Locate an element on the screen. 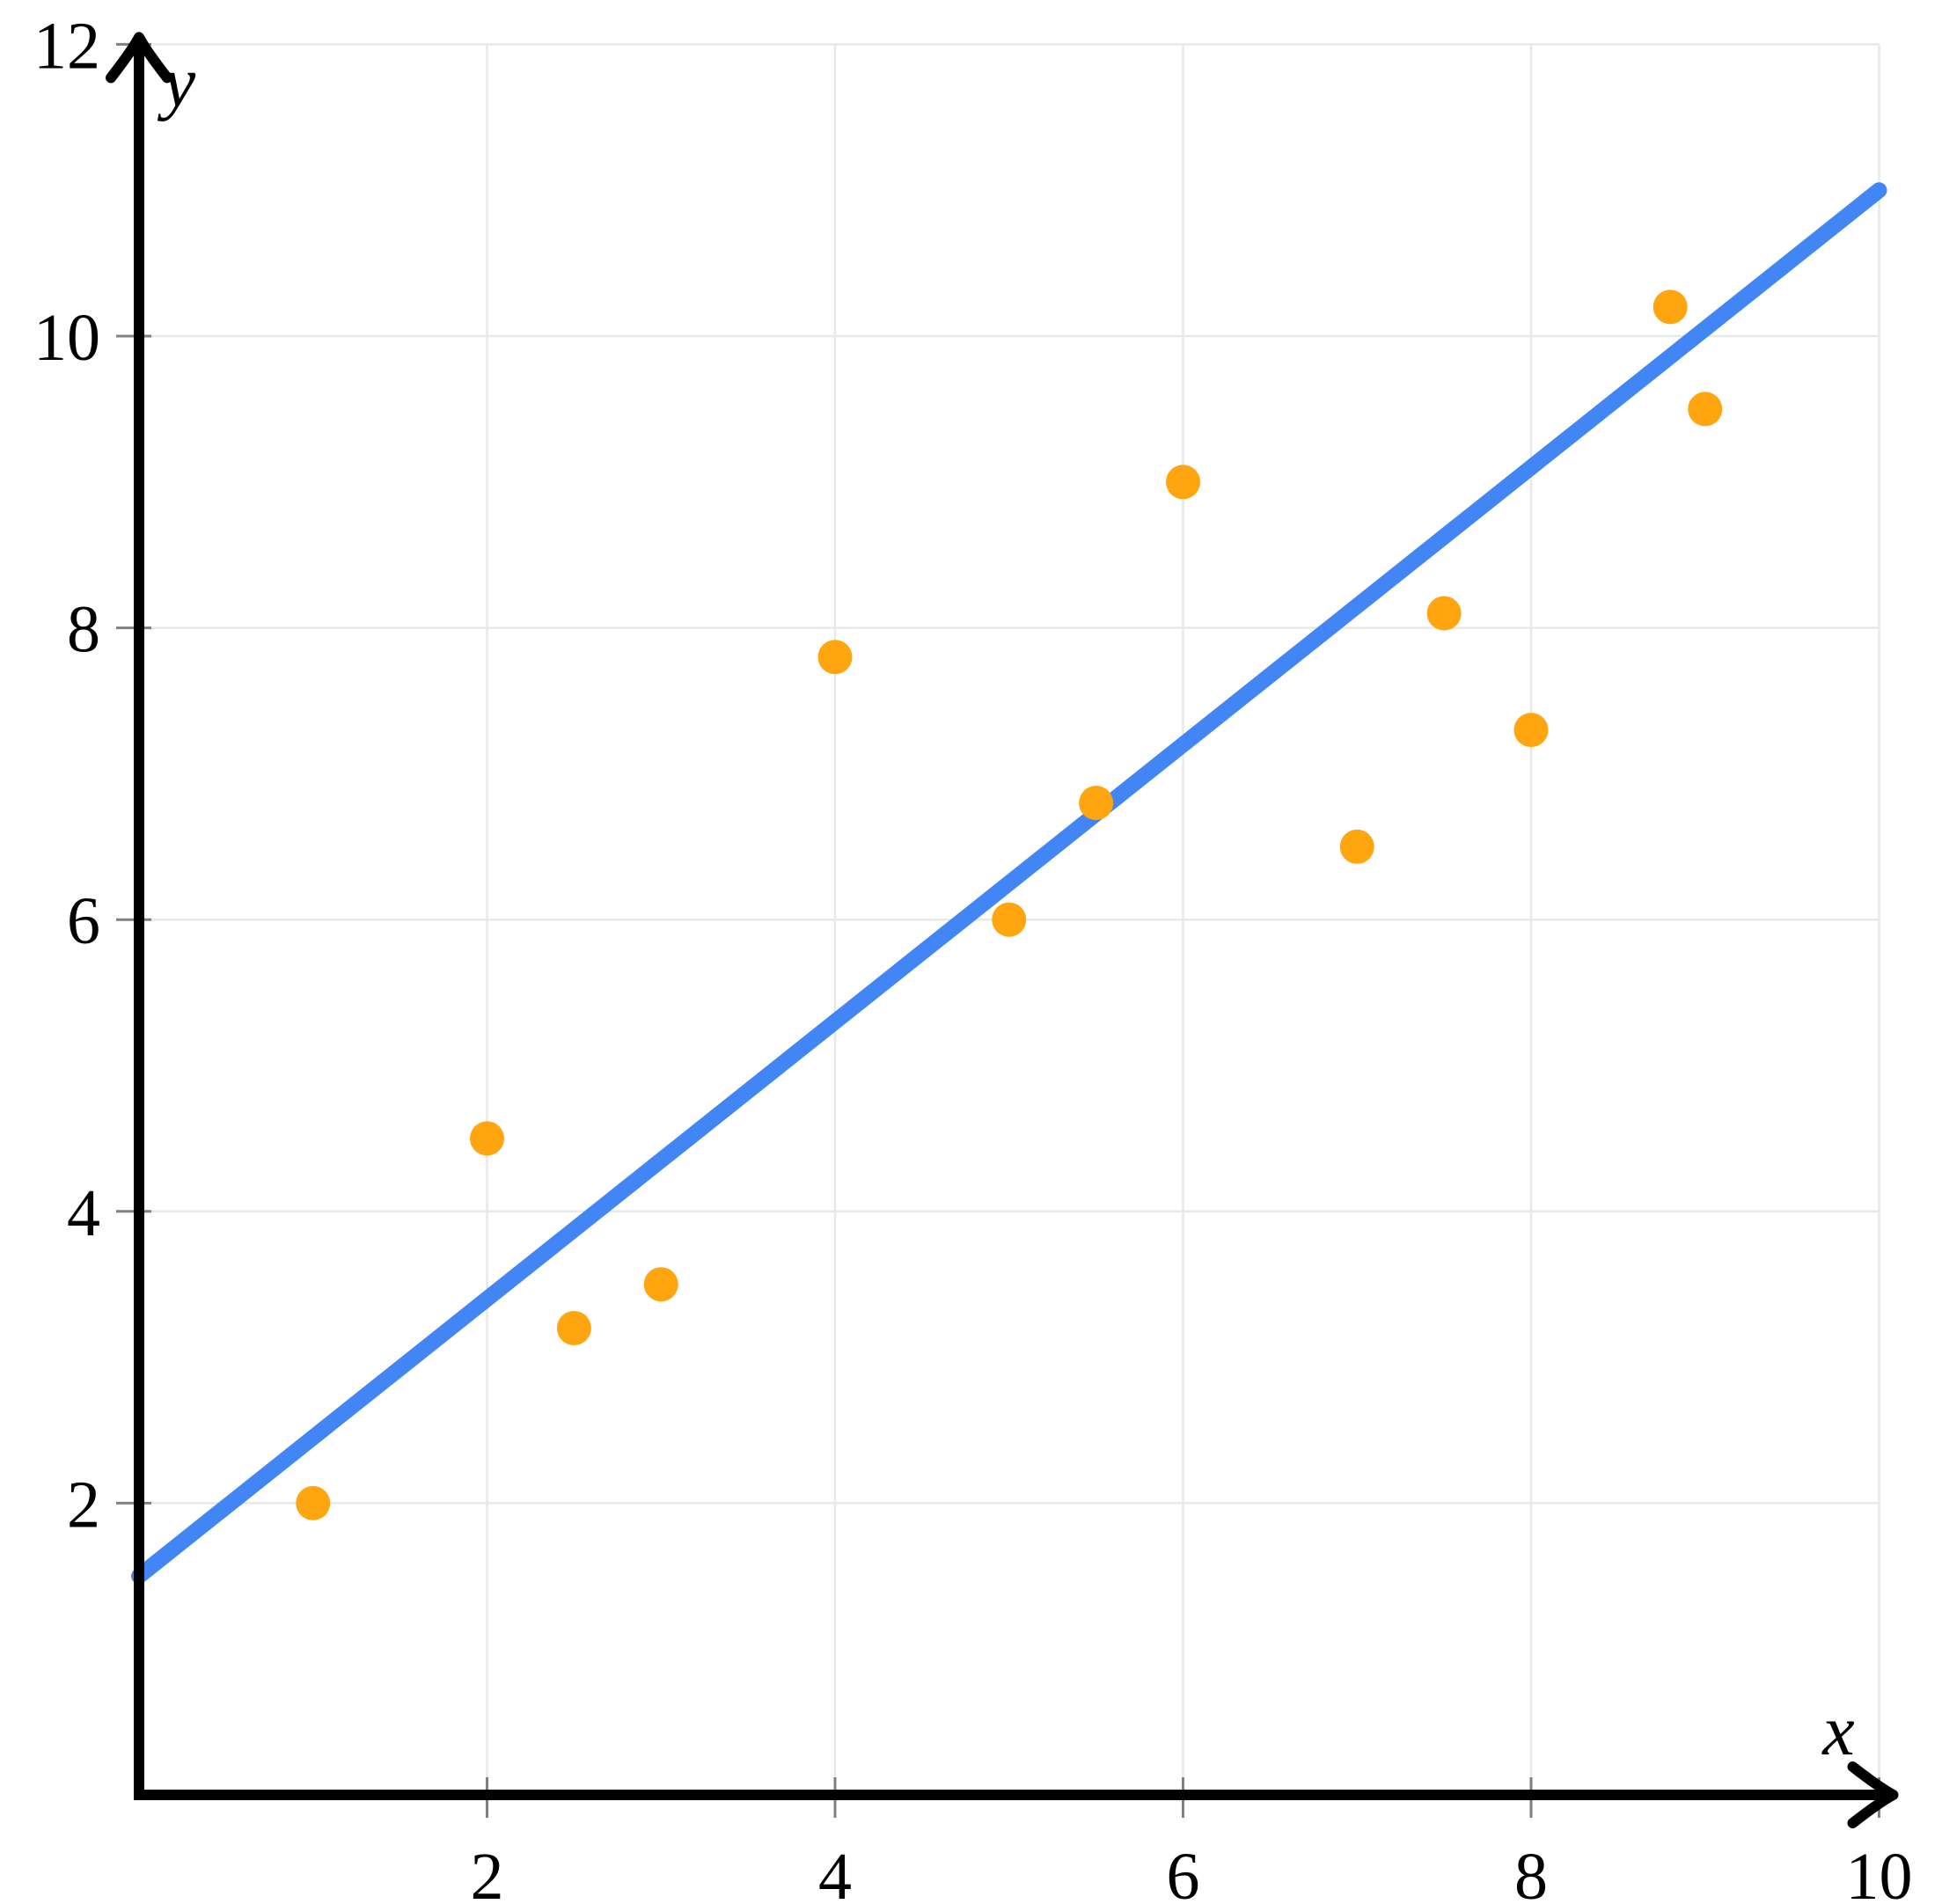 The height and width of the screenshot is (1904, 1942). y-tick-label-6: 6 is located at coordinates (83, 921).